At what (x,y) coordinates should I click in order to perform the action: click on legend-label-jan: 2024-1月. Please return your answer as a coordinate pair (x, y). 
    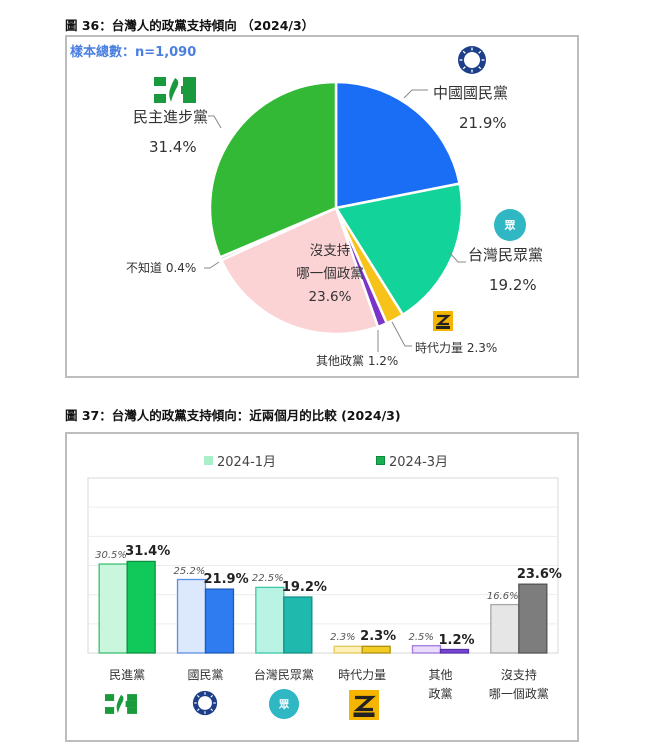
    Looking at the image, I should click on (247, 462).